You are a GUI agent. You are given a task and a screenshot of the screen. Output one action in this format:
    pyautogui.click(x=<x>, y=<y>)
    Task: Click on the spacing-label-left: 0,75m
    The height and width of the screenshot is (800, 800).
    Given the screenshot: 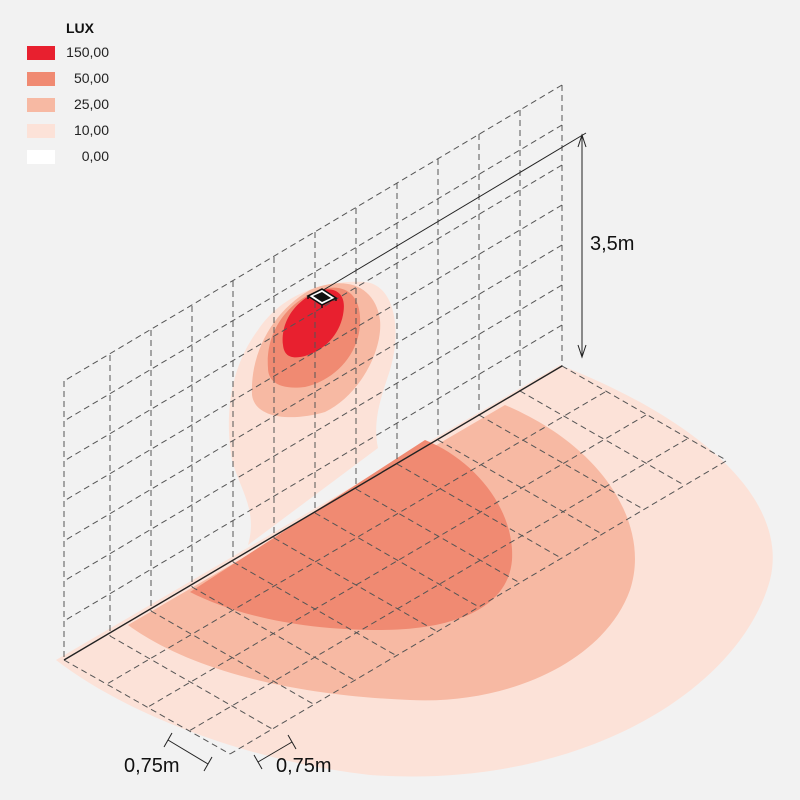 What is the action you would take?
    pyautogui.click(x=152, y=766)
    